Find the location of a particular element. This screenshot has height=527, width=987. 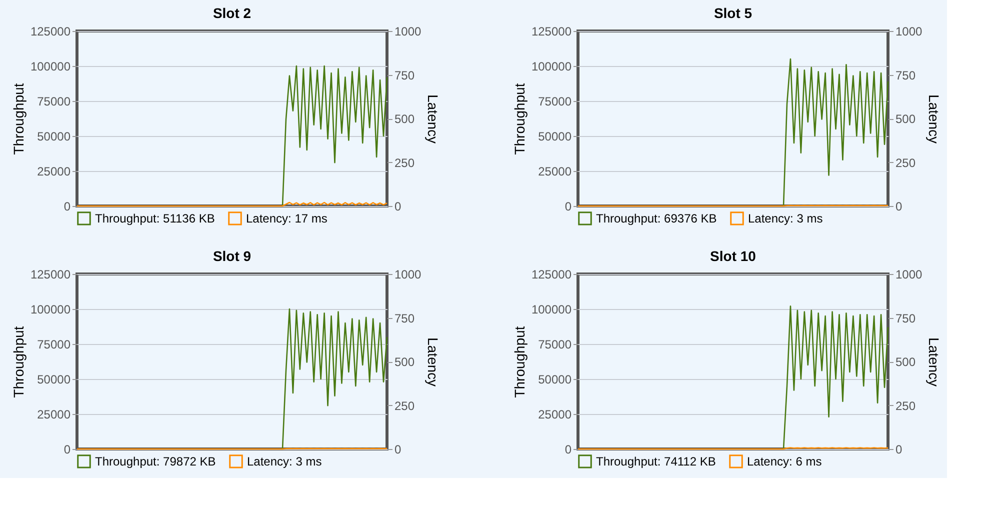

chart-title: Slot 9 is located at coordinates (232, 256).